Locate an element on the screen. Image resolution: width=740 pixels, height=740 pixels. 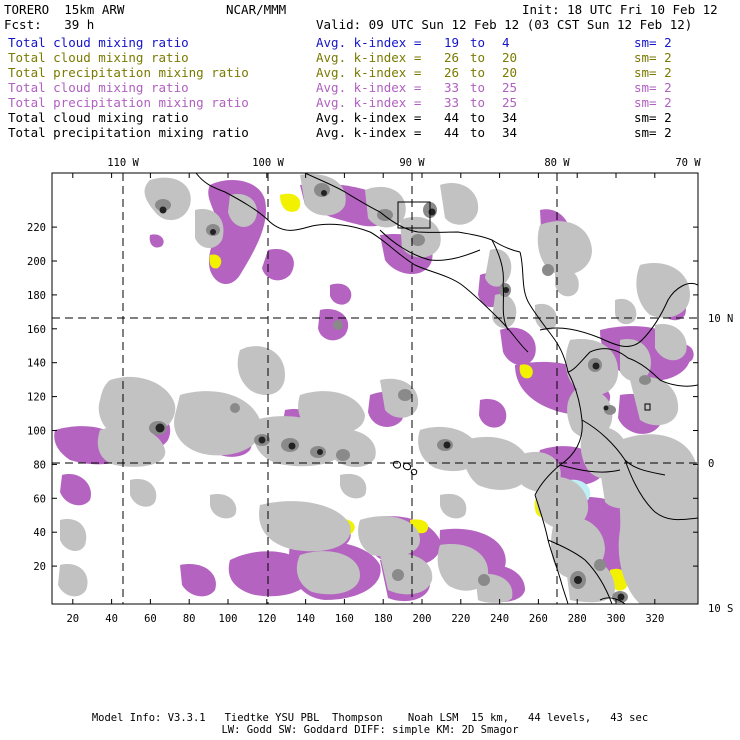
latitude-label: 10 N is located at coordinates (720, 319).